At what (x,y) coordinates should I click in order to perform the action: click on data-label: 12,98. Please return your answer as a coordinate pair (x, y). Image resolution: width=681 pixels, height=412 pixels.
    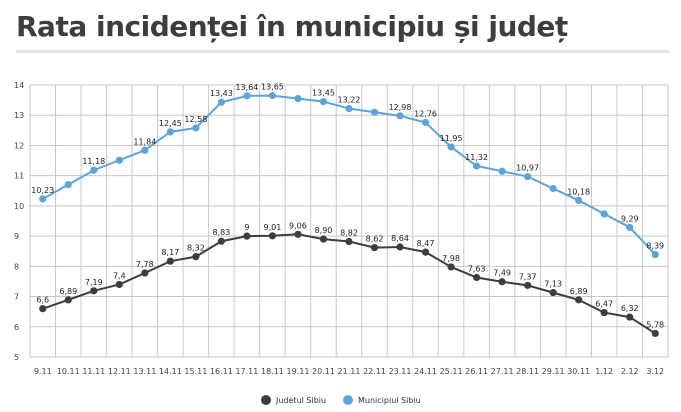
    Looking at the image, I should click on (400, 107).